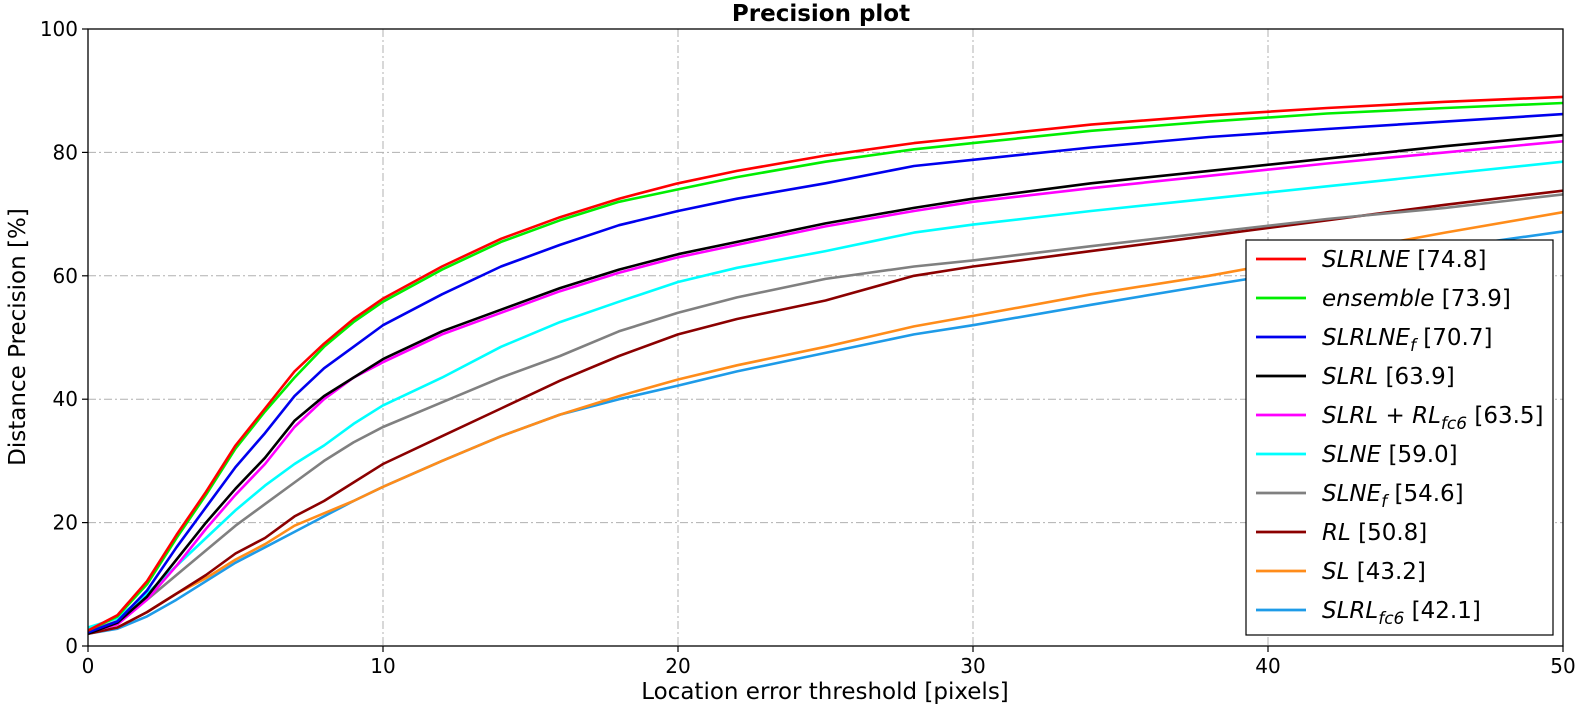 The width and height of the screenshot is (1580, 705). I want to click on legend-item: SL [43.2], so click(1341, 572).